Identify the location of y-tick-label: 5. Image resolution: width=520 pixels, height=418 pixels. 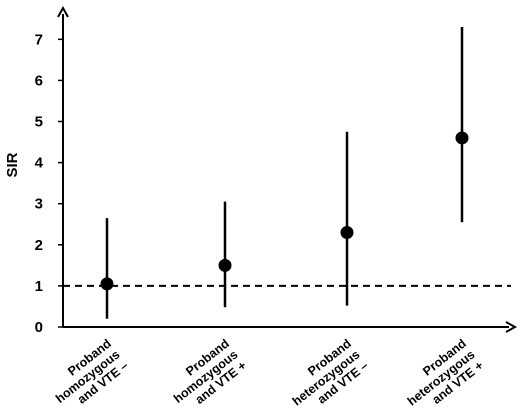
(39, 122).